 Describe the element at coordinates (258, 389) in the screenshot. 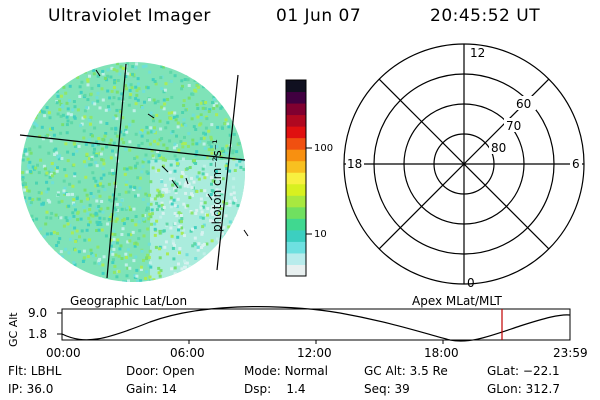

I see `status-dsp-label: Dsp:` at that location.